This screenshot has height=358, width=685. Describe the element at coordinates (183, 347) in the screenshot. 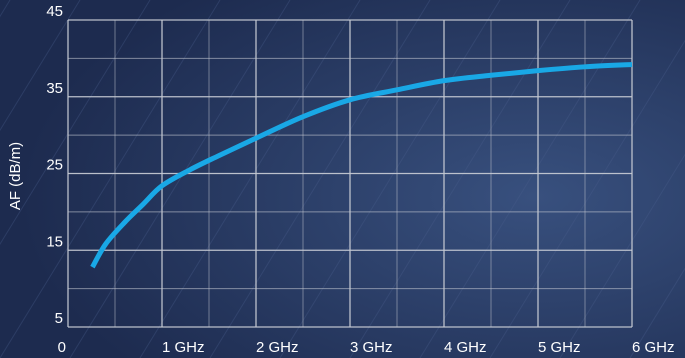

I see `x-tick-label: 1 GHz` at that location.